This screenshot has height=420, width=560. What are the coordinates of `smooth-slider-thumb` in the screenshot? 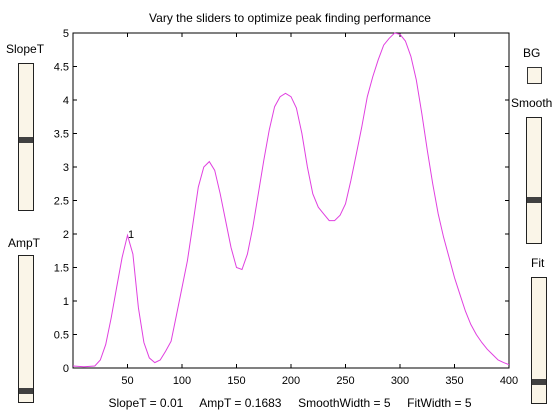 It's located at (534, 199).